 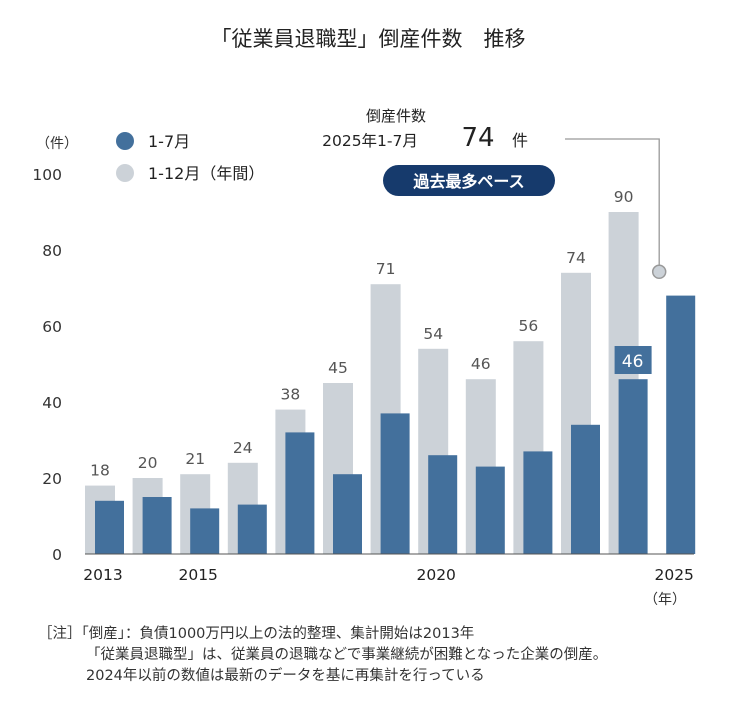 I want to click on bar-1-7-2020, so click(x=443, y=504).